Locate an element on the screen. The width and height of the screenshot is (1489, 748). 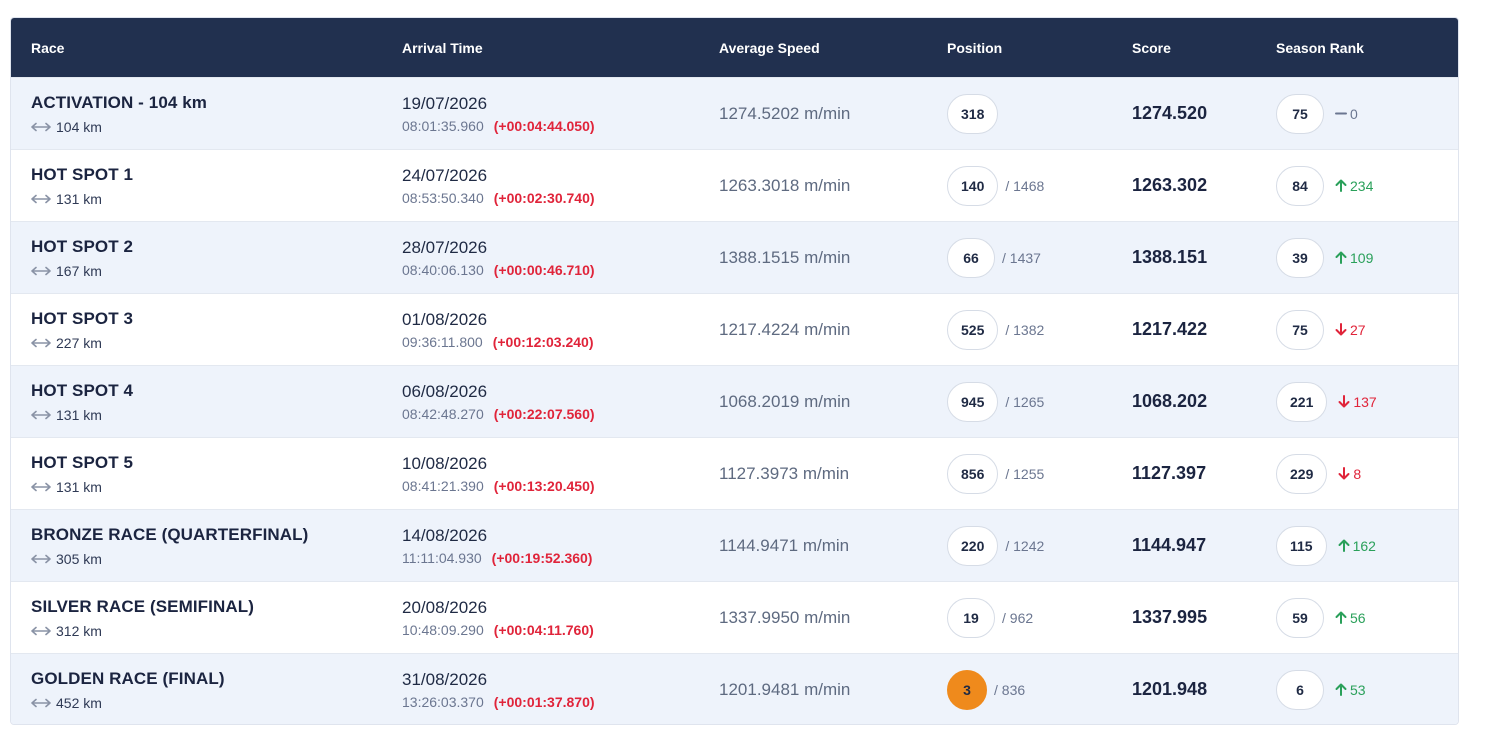
average-speed: 1263.3018 m/min is located at coordinates (785, 185).